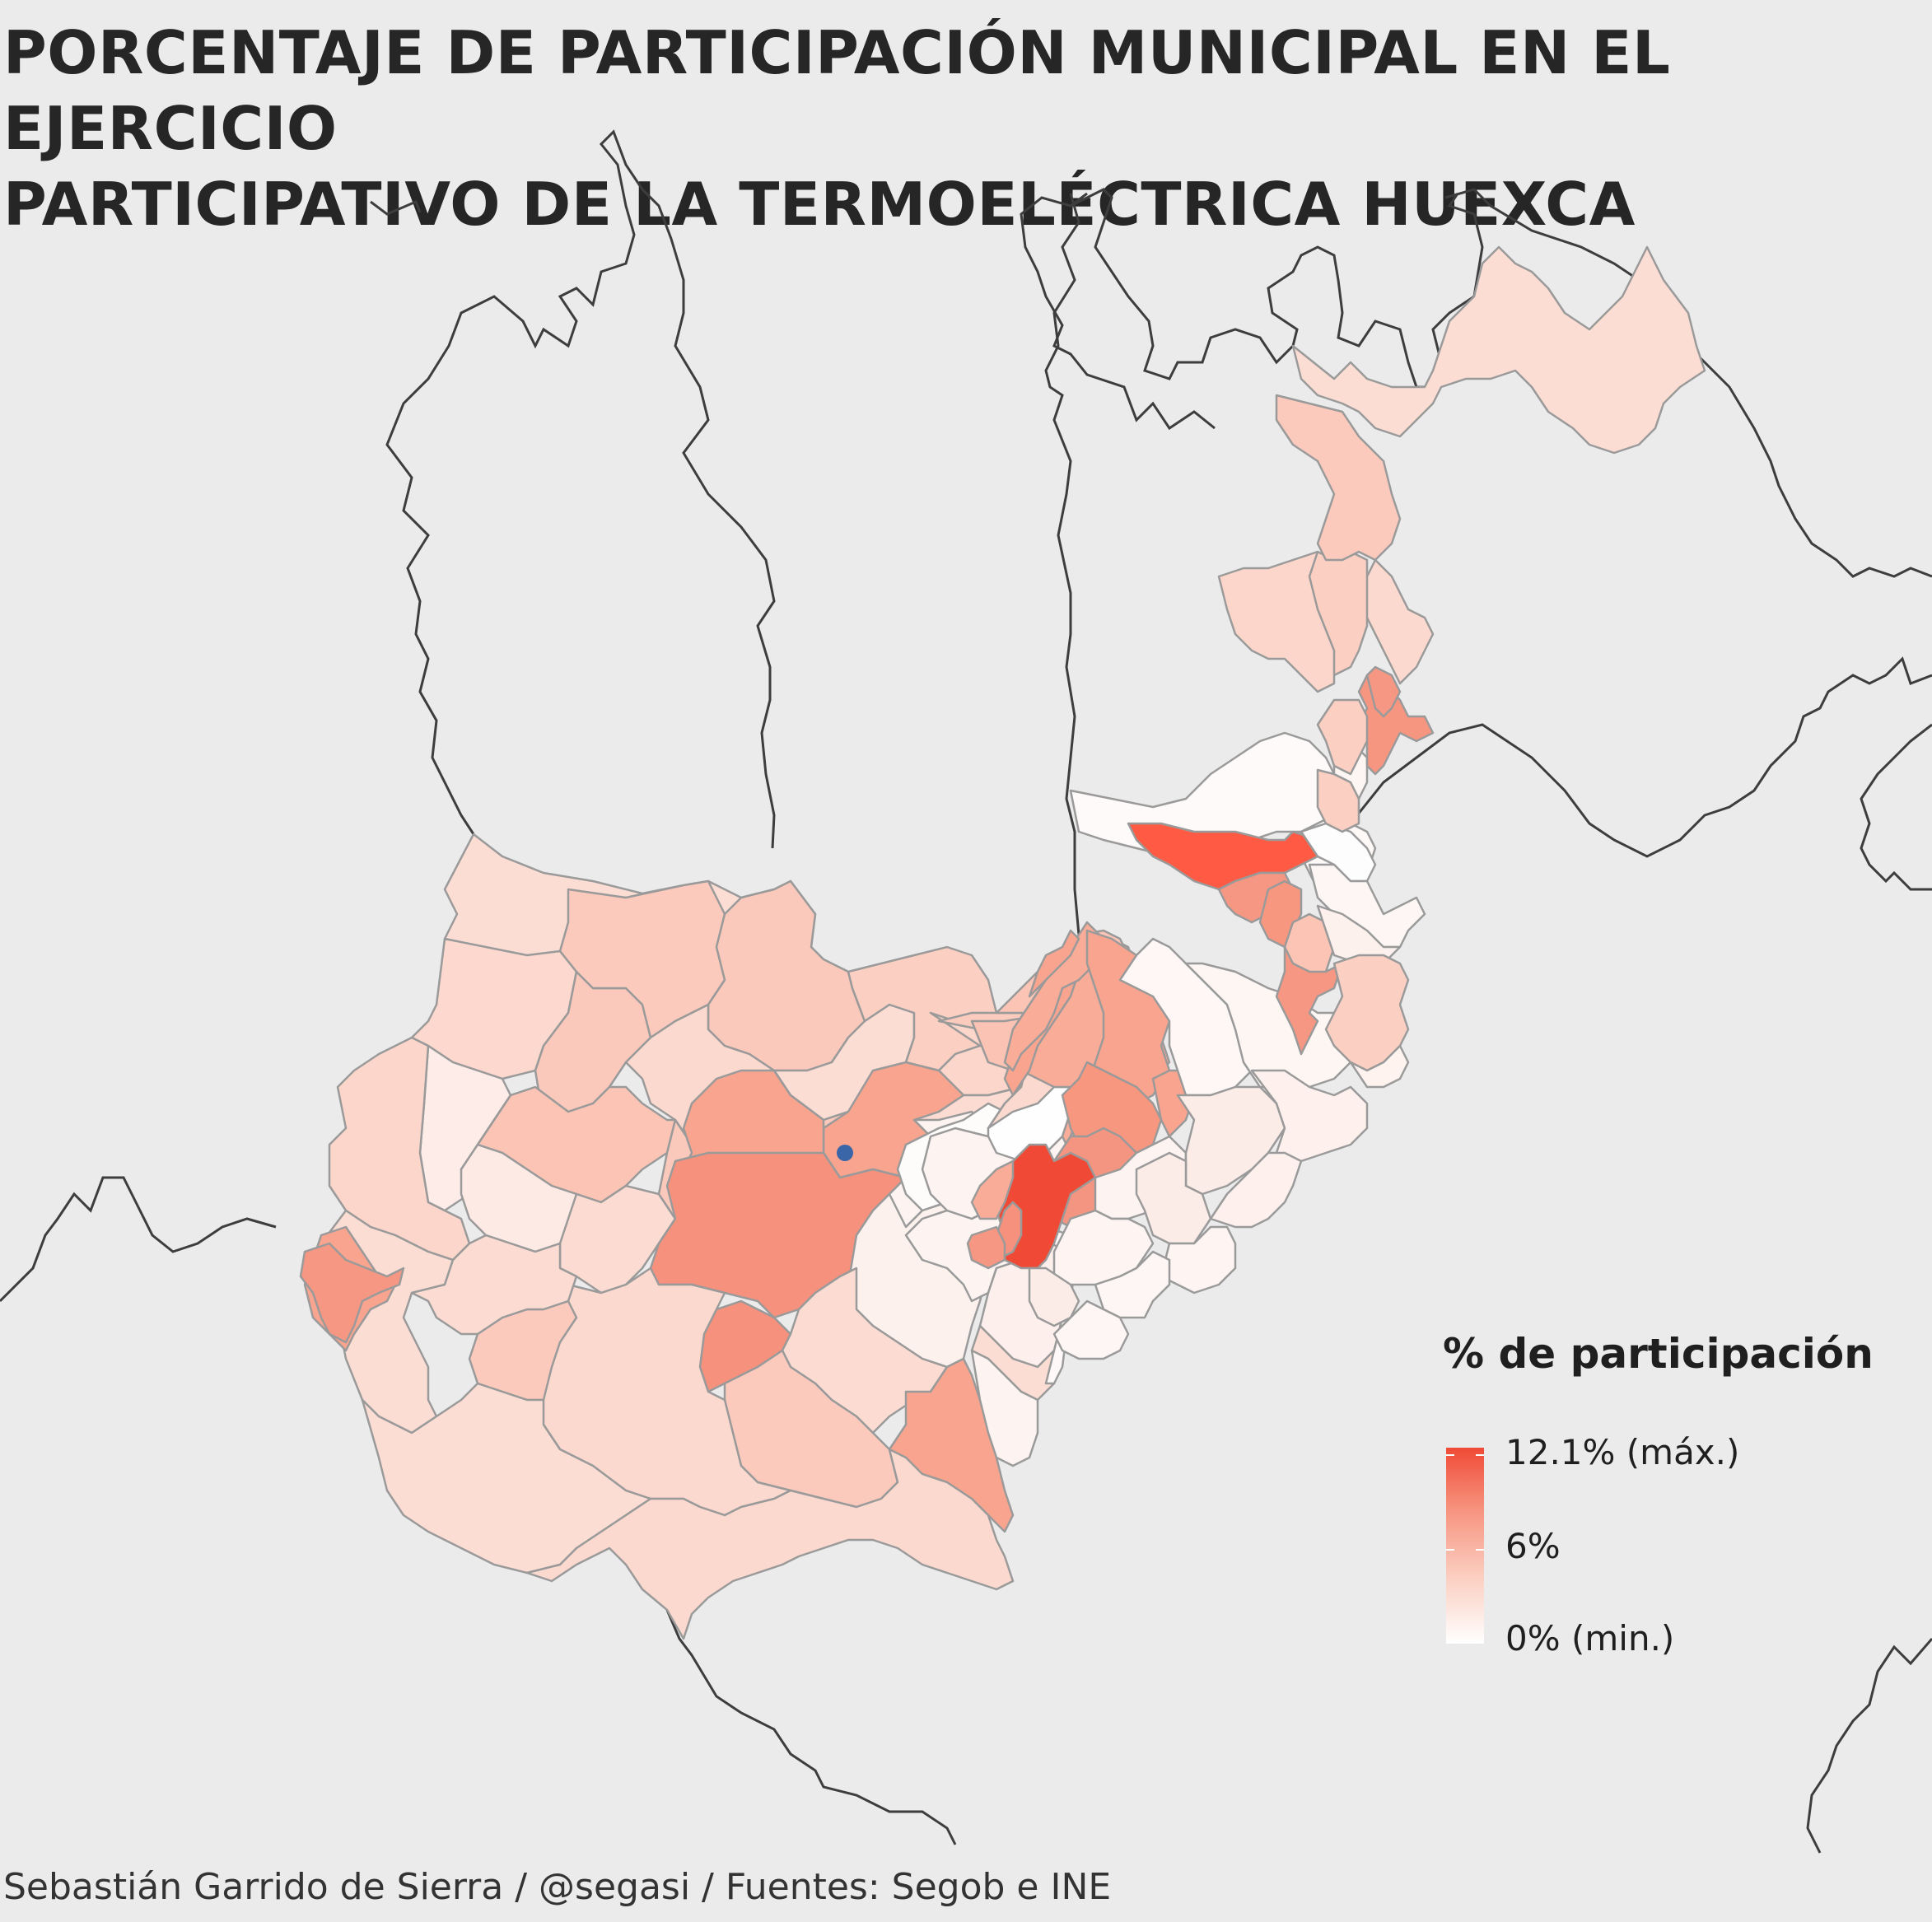 The image size is (1932, 1922). I want to click on legend-label-max: 12.1% (máx.), so click(1622, 1452).